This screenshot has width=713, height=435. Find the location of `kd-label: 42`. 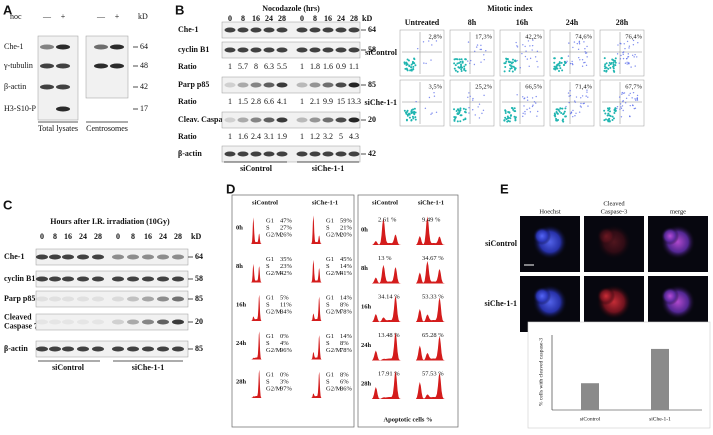

kd-label: 42 is located at coordinates (372, 153).